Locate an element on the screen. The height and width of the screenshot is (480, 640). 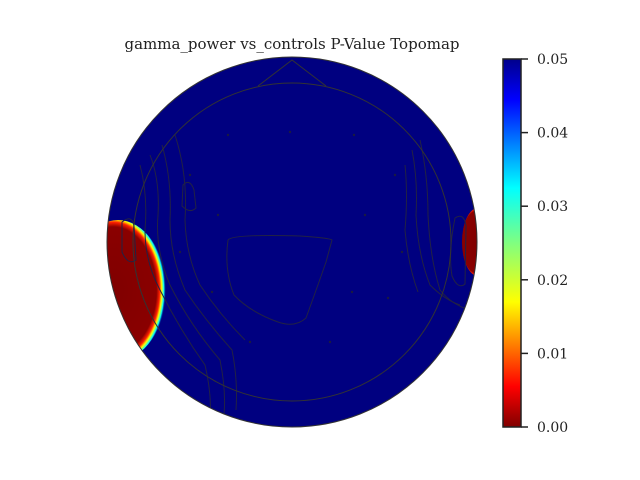
colorbar-tick-label: 0.04 is located at coordinates (552, 134).